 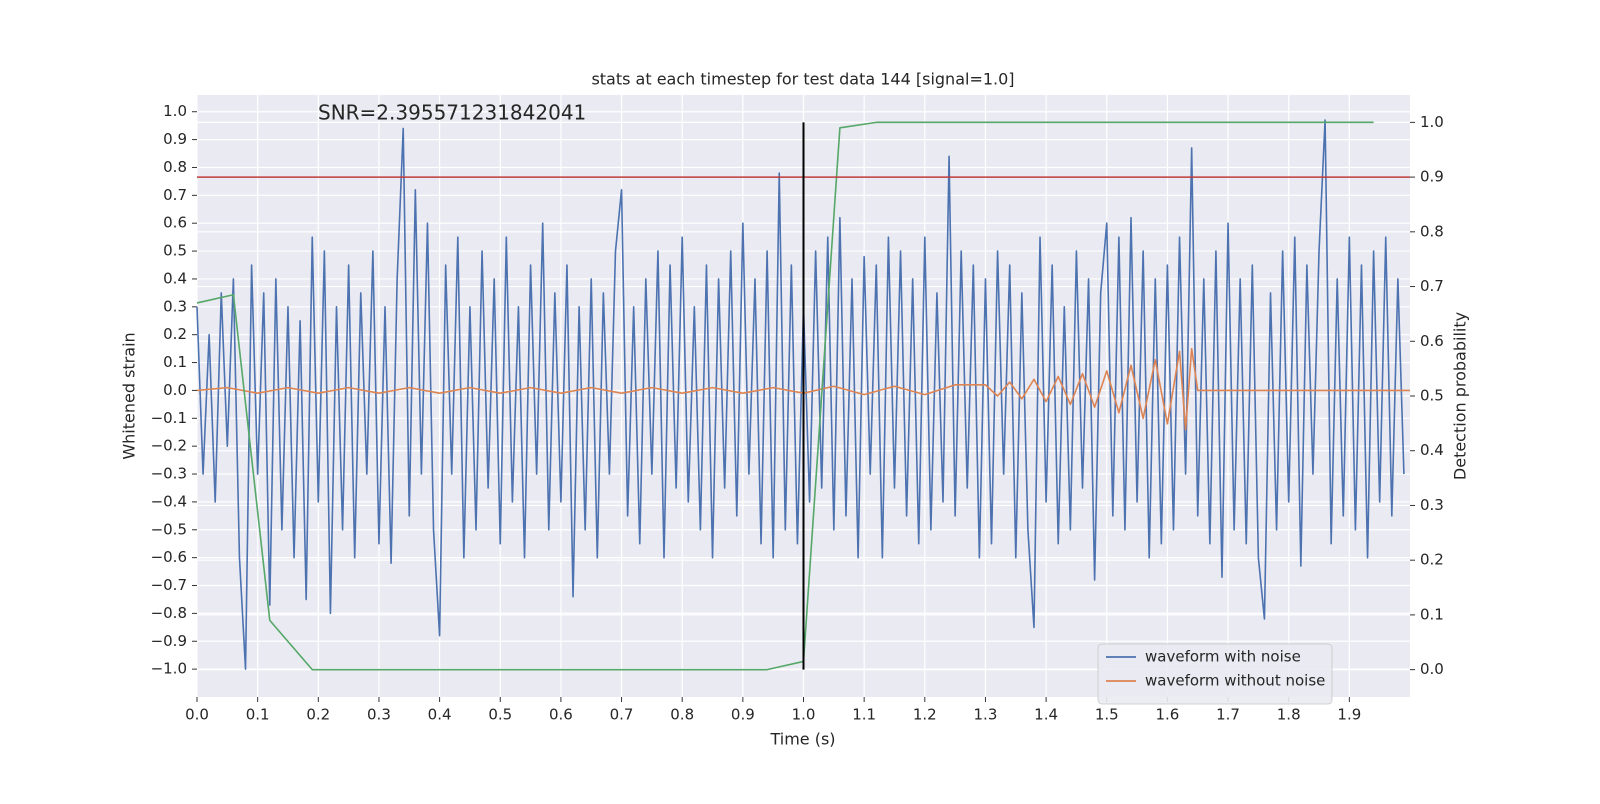 I want to click on y2-tick-label: 0.6, so click(x=1432, y=341).